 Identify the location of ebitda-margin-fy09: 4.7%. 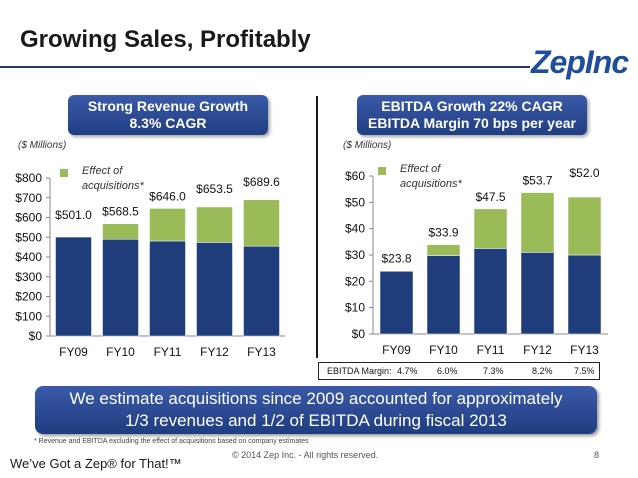
(407, 371).